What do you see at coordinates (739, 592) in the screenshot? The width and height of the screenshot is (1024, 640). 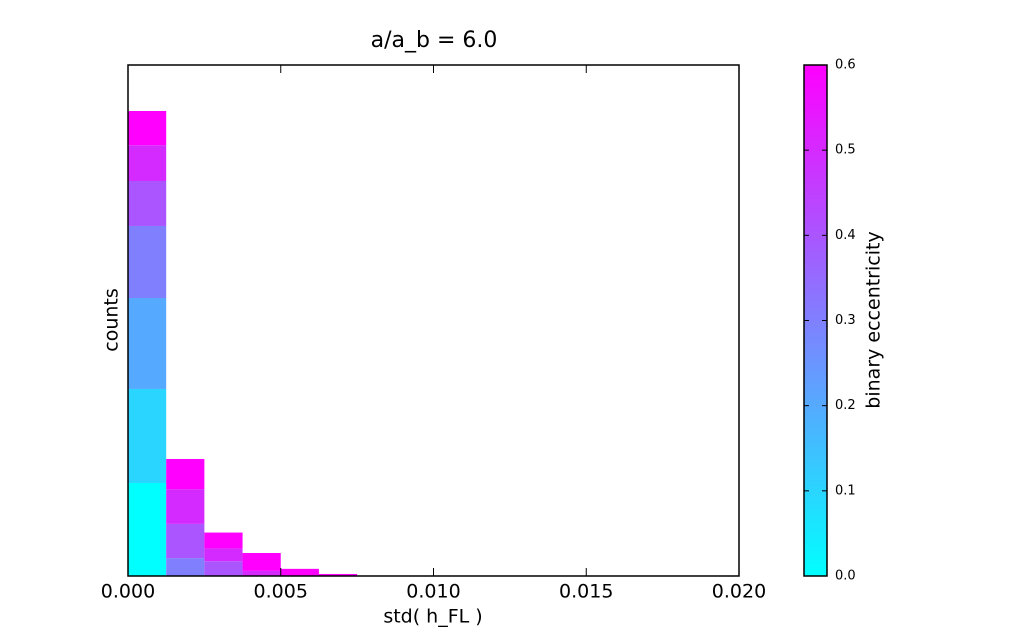 I see `x-tick-label: 0.020` at bounding box center [739, 592].